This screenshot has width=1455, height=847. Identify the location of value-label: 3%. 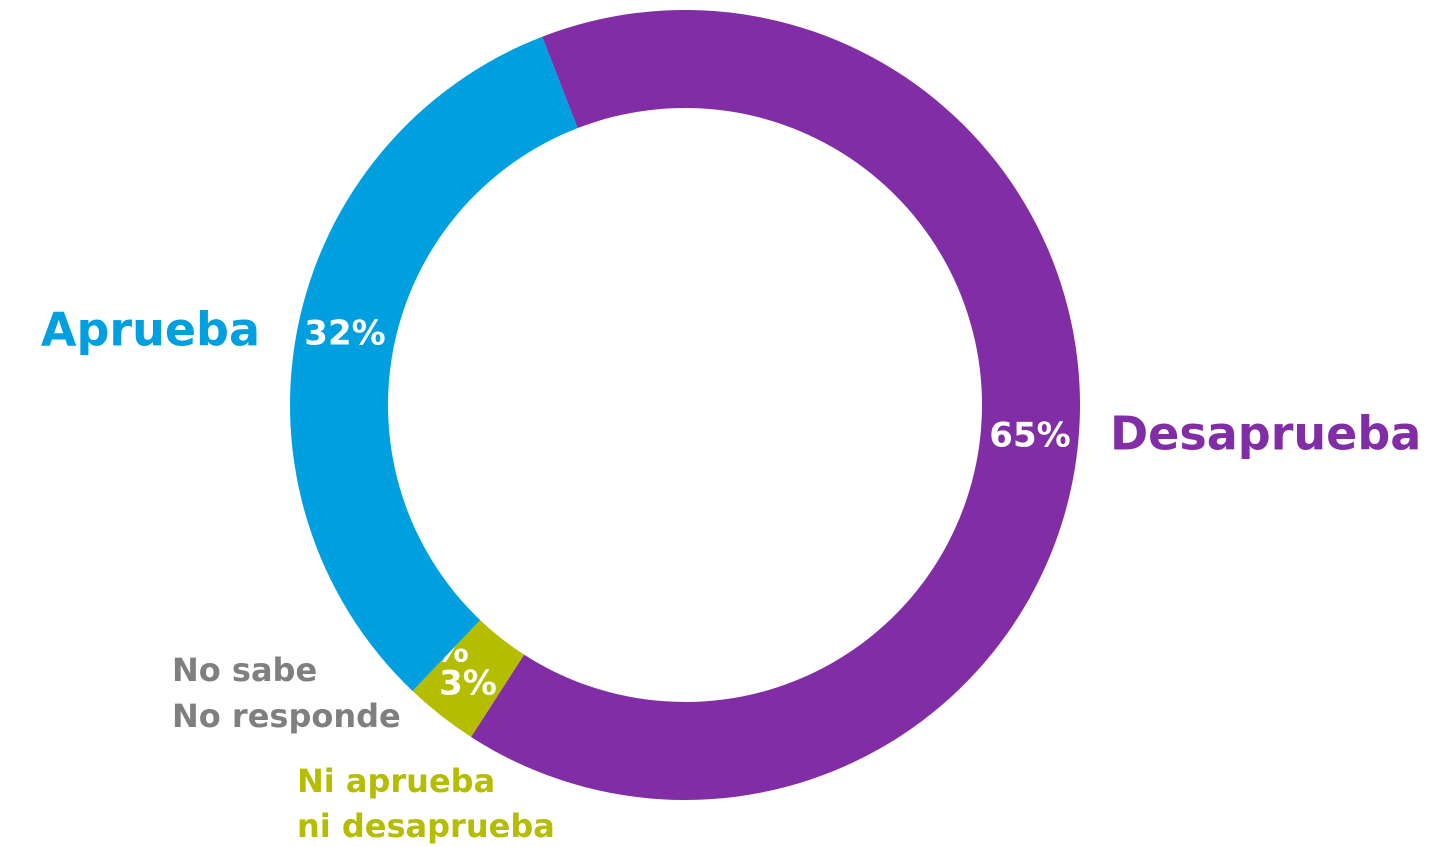
(468, 684).